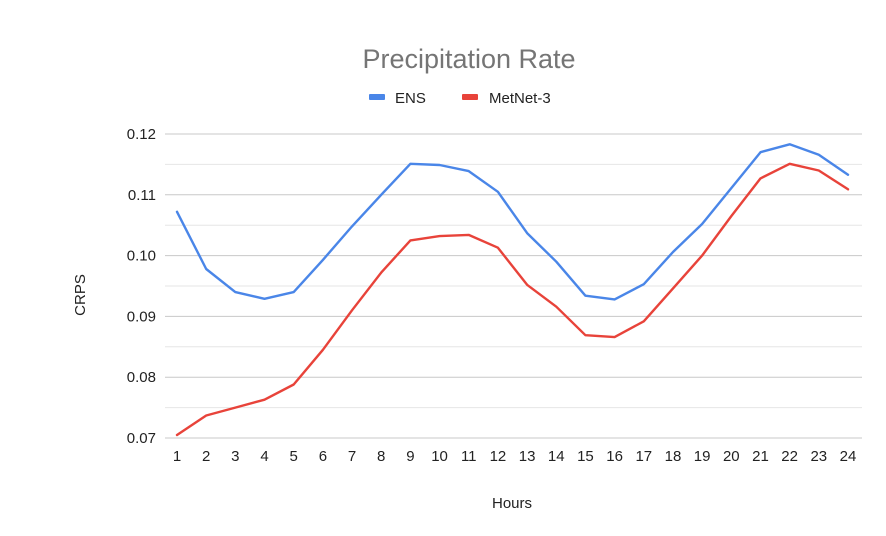  Describe the element at coordinates (264, 456) in the screenshot. I see `x-tick-label: 4` at that location.